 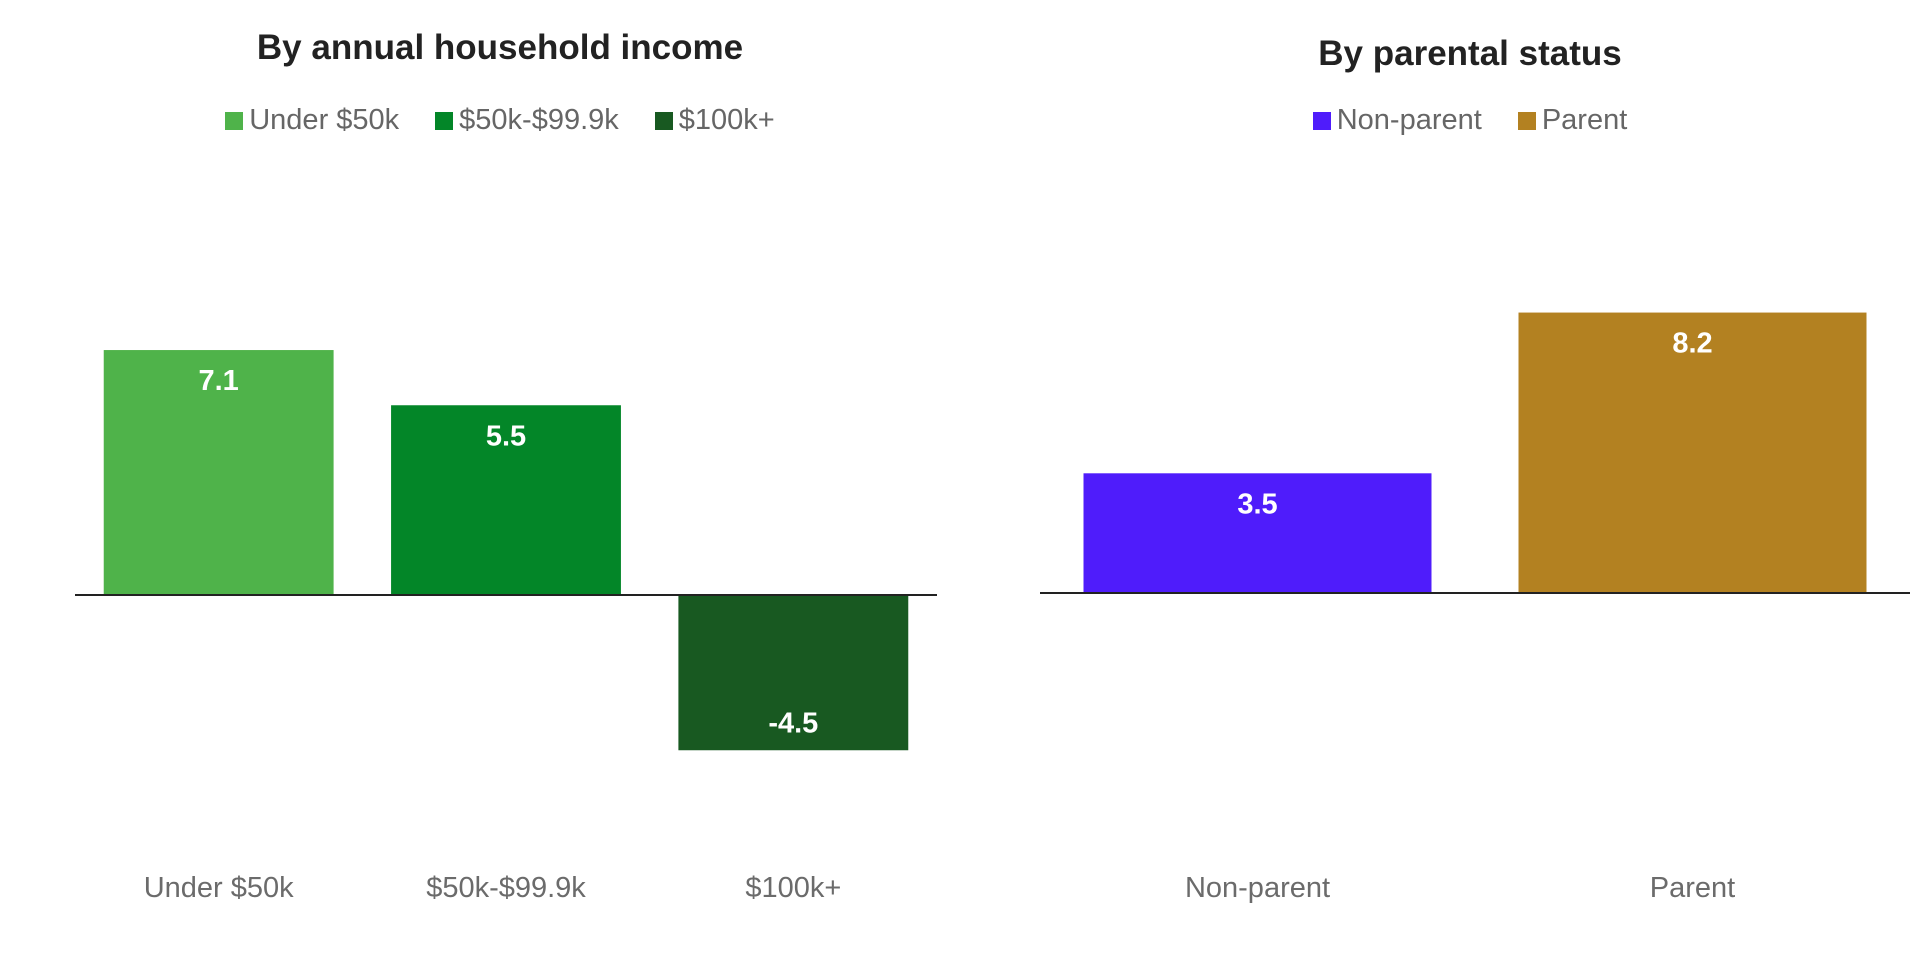 I want to click on legend-label: Under $50k, so click(x=324, y=120).